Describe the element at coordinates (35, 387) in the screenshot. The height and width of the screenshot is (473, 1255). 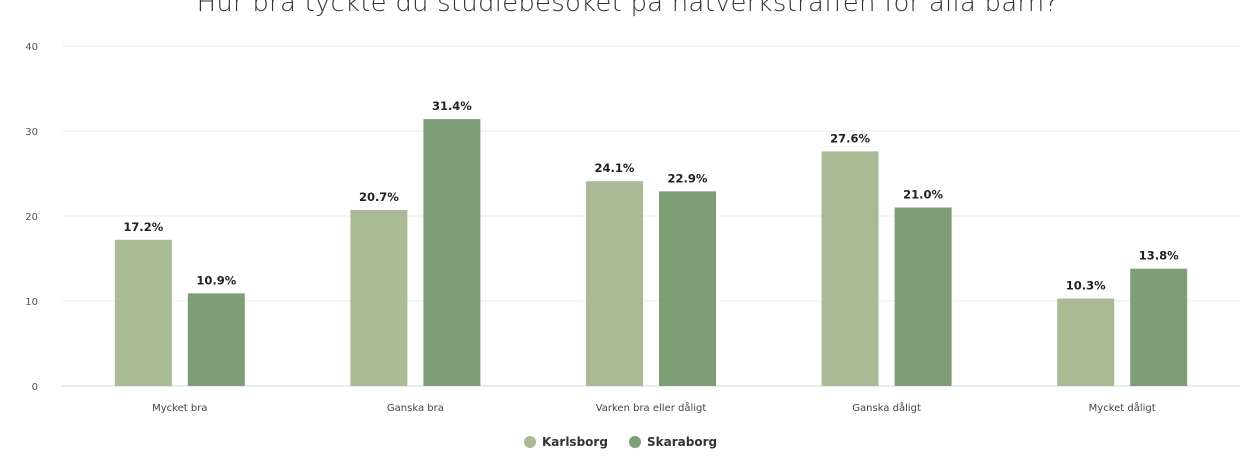
I see `y-tick-label: 0` at that location.